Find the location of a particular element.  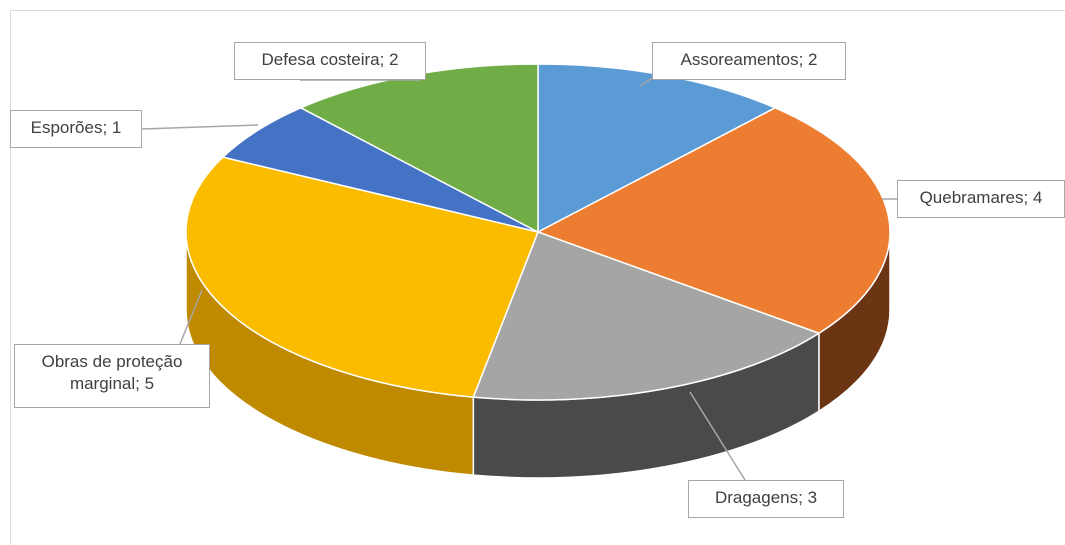

data-label: Defesa costeira; 2 is located at coordinates (330, 61).